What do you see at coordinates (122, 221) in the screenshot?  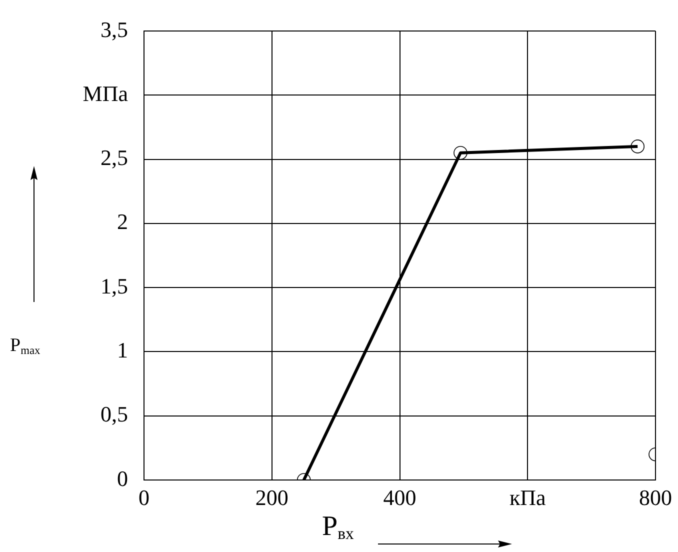 I see `y-tick-label: 2` at bounding box center [122, 221].